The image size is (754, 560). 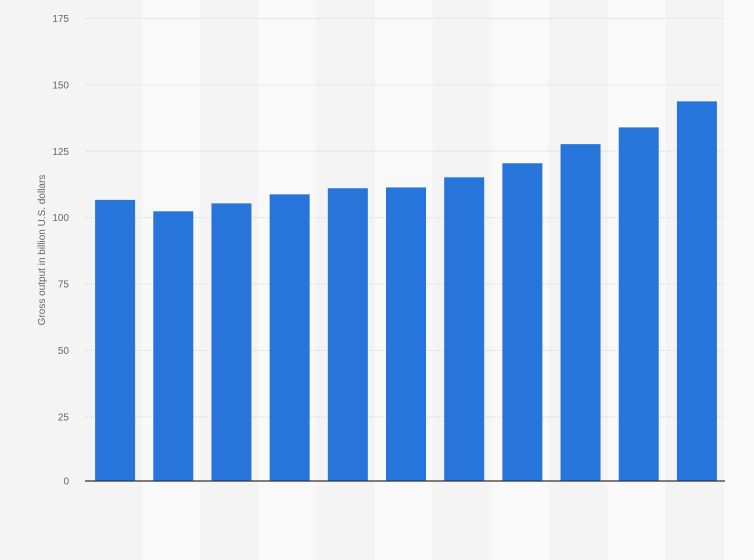 What do you see at coordinates (60, 218) in the screenshot?
I see `y-tick-label: 100` at bounding box center [60, 218].